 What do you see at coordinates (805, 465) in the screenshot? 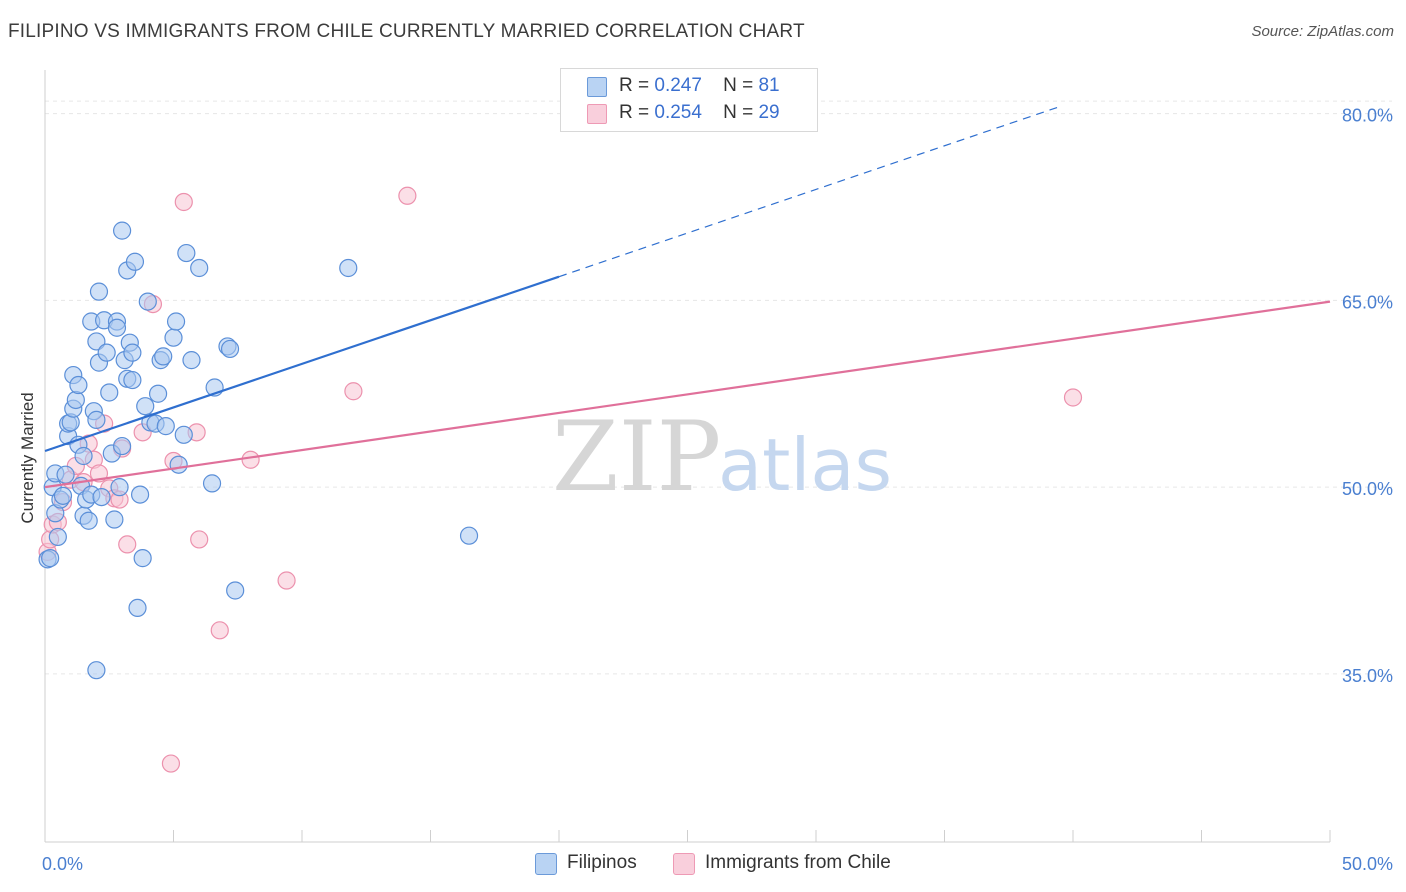
I see `watermark-atlas: atlas` at bounding box center [805, 465].